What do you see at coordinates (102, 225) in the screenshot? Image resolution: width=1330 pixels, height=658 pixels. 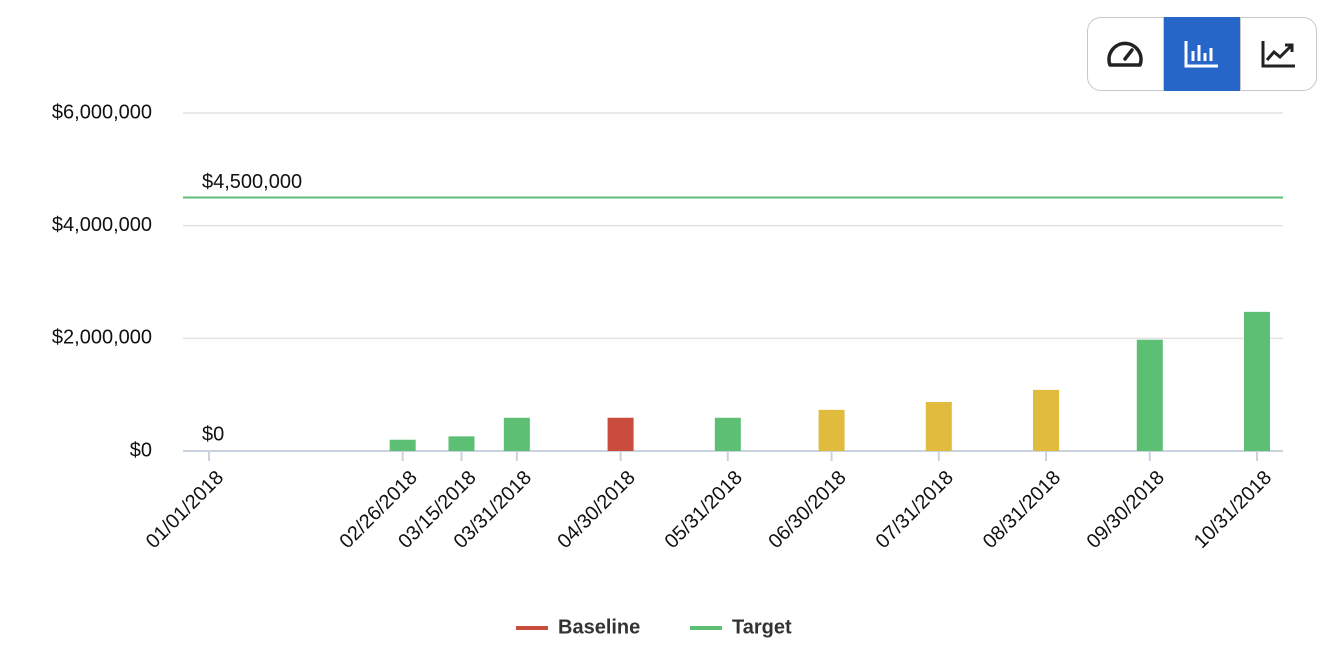 I see `y-tick-label: $4,000,000` at bounding box center [102, 225].